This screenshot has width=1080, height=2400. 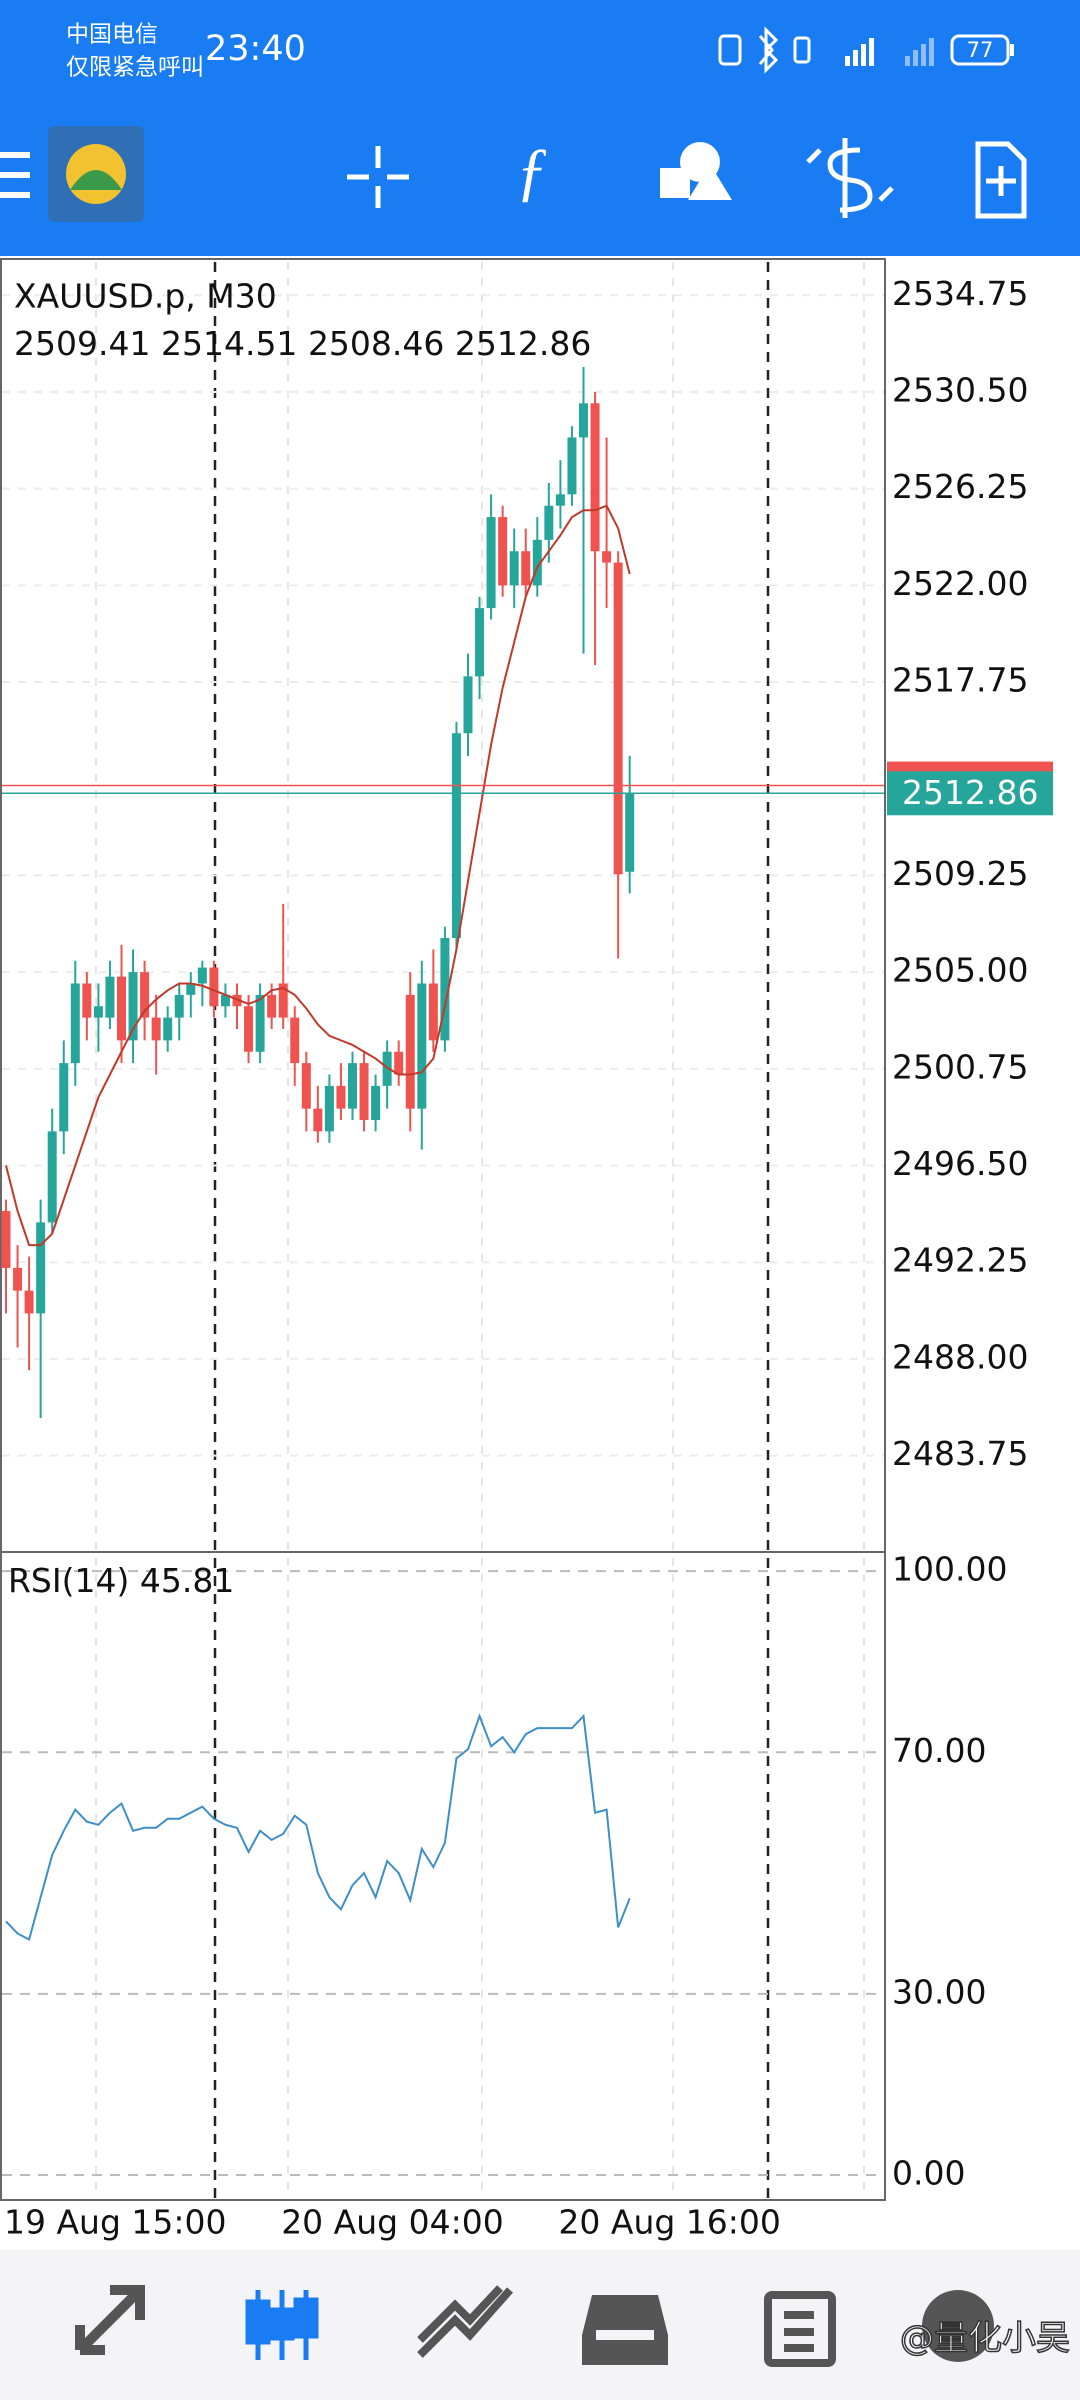 What do you see at coordinates (540, 128) in the screenshot?
I see `header-bg` at bounding box center [540, 128].